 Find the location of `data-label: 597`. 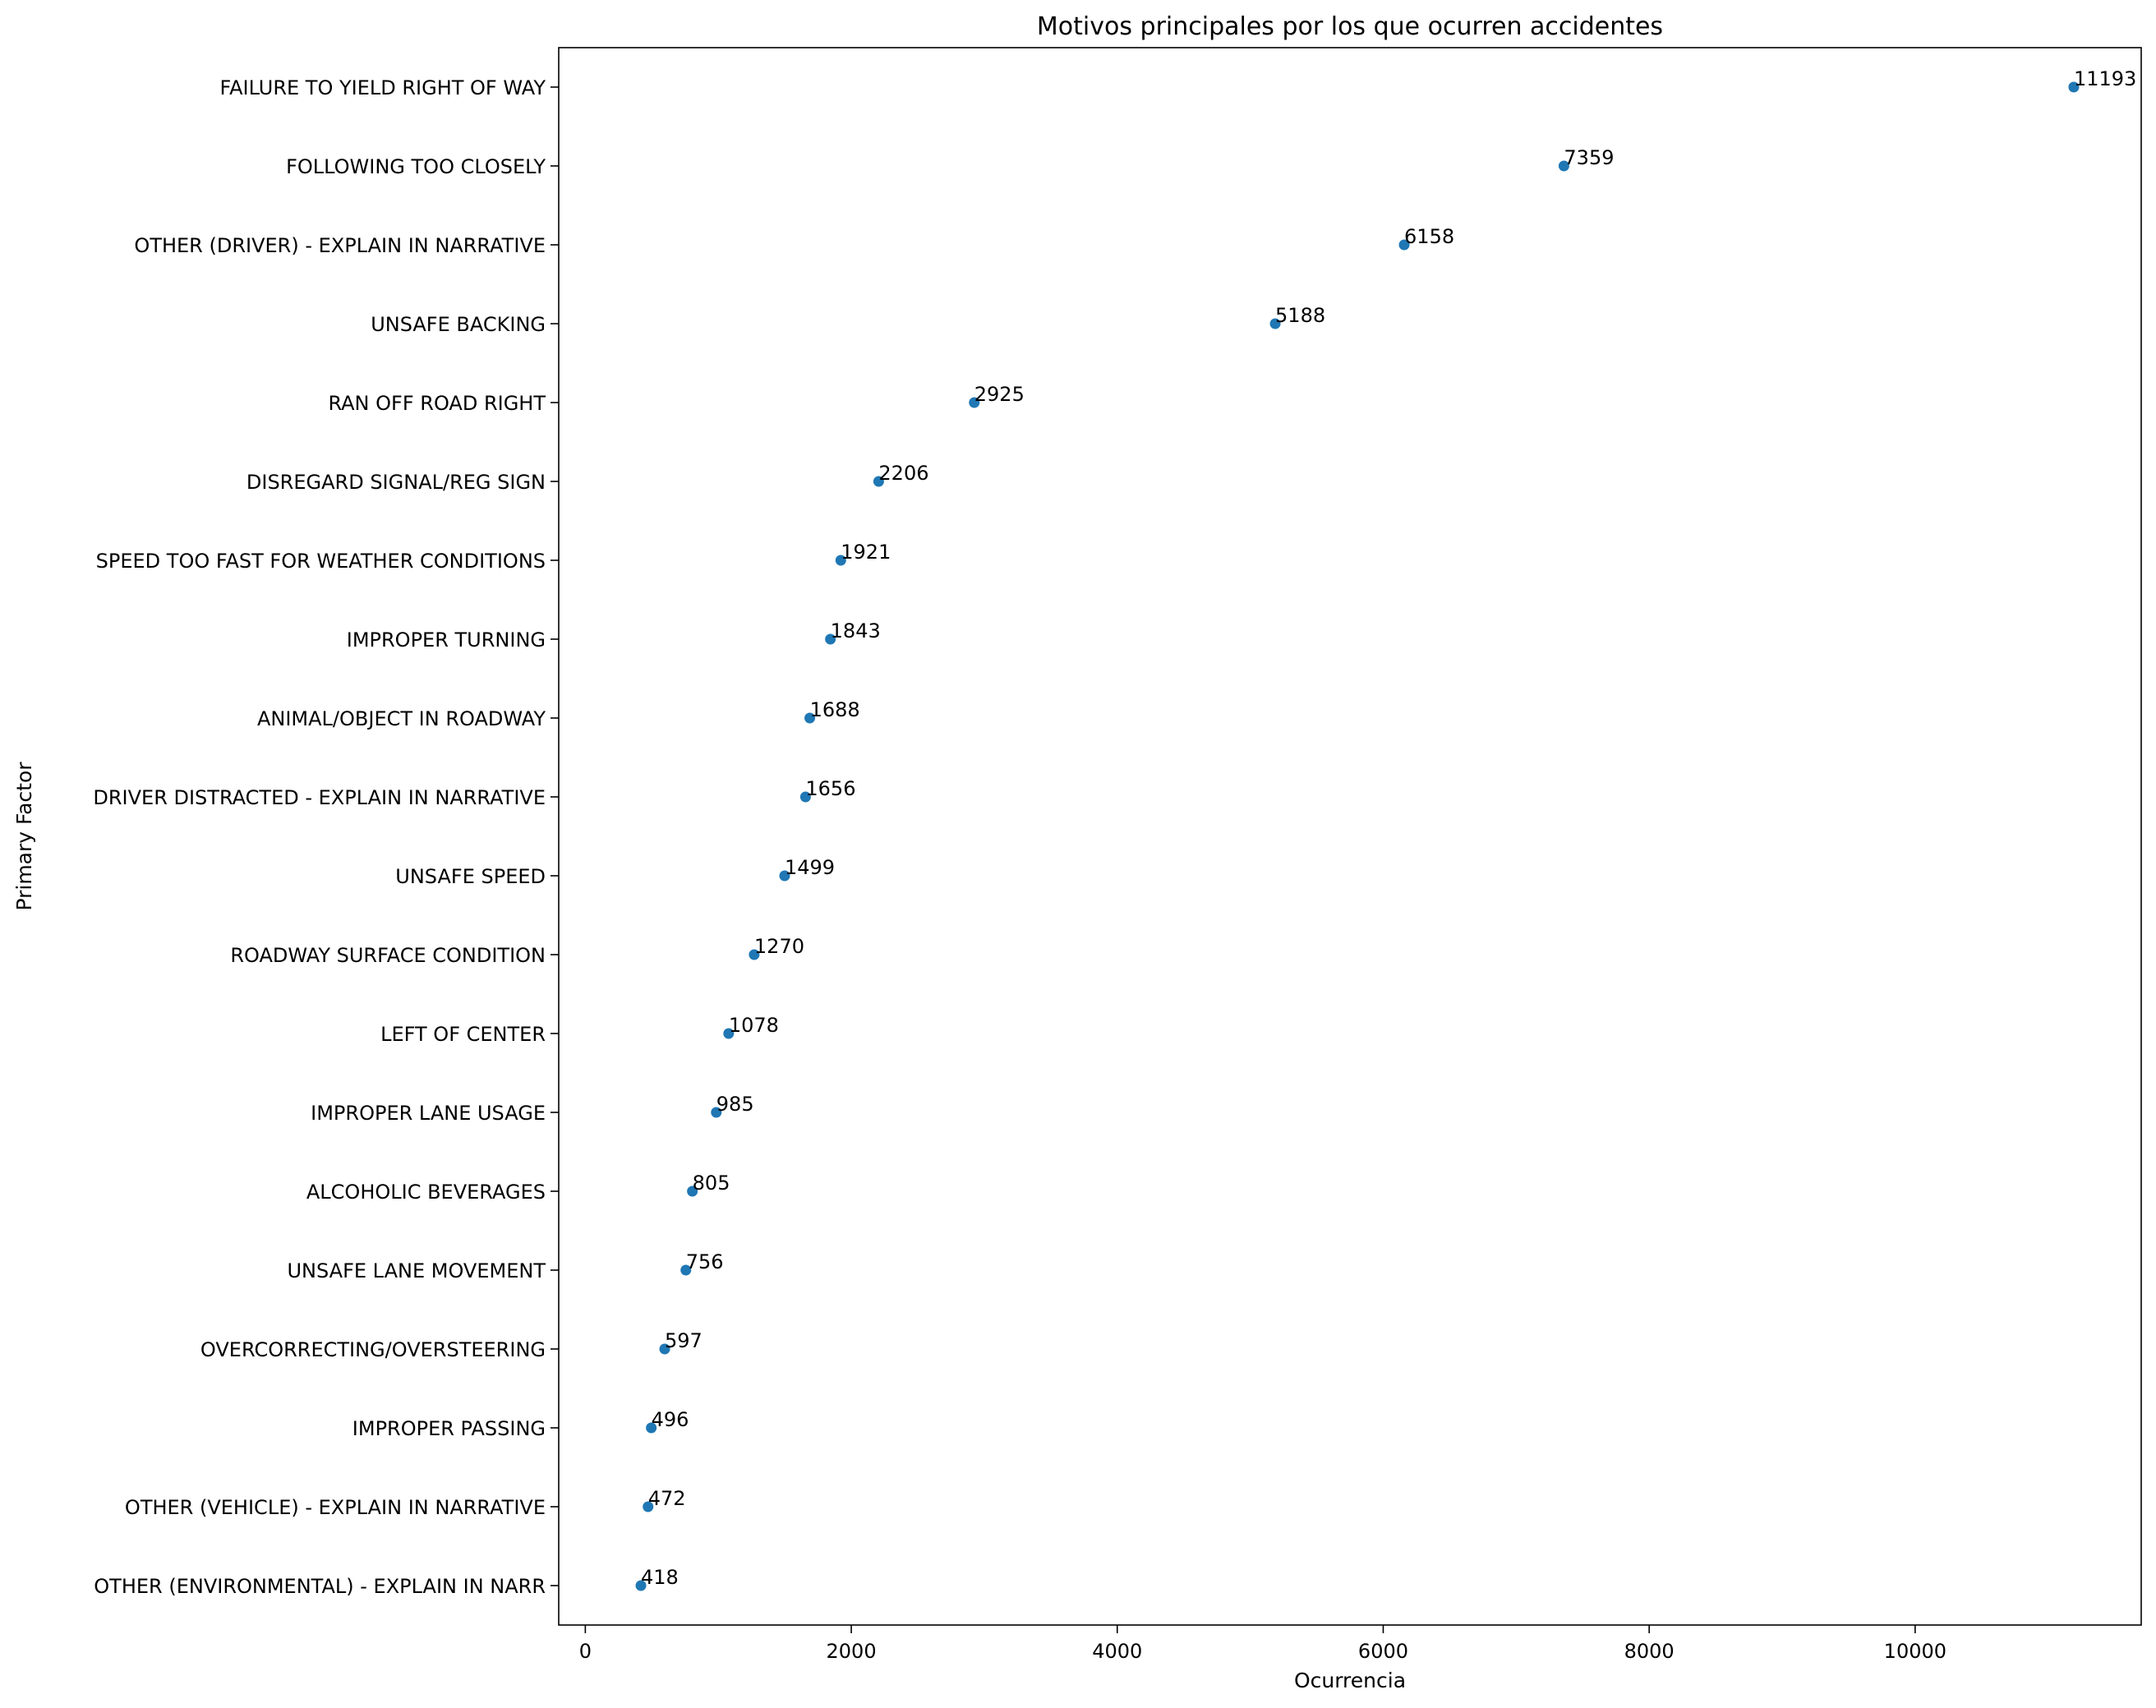

data-label: 597 is located at coordinates (684, 1340).